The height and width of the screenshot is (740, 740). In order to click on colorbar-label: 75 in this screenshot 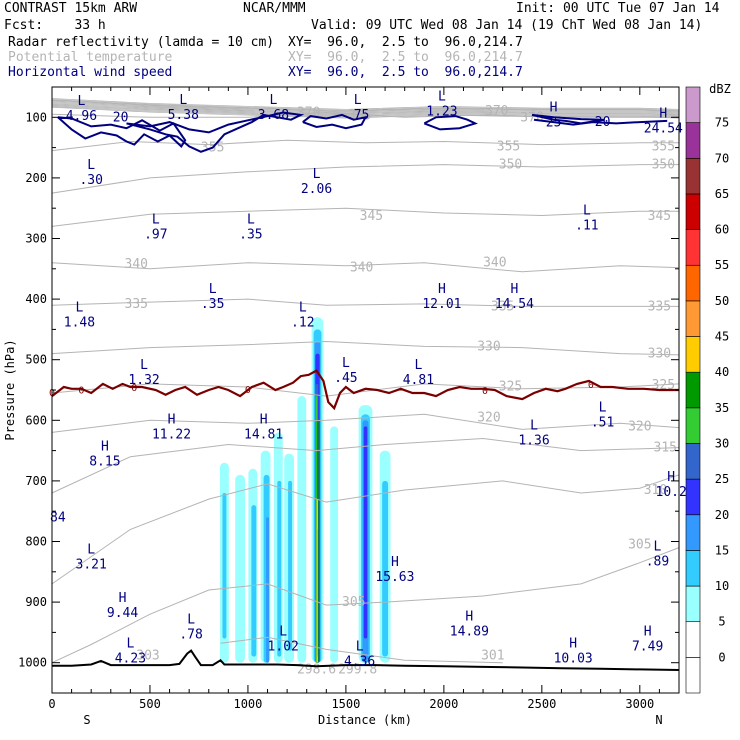, I will do `click(722, 123)`.